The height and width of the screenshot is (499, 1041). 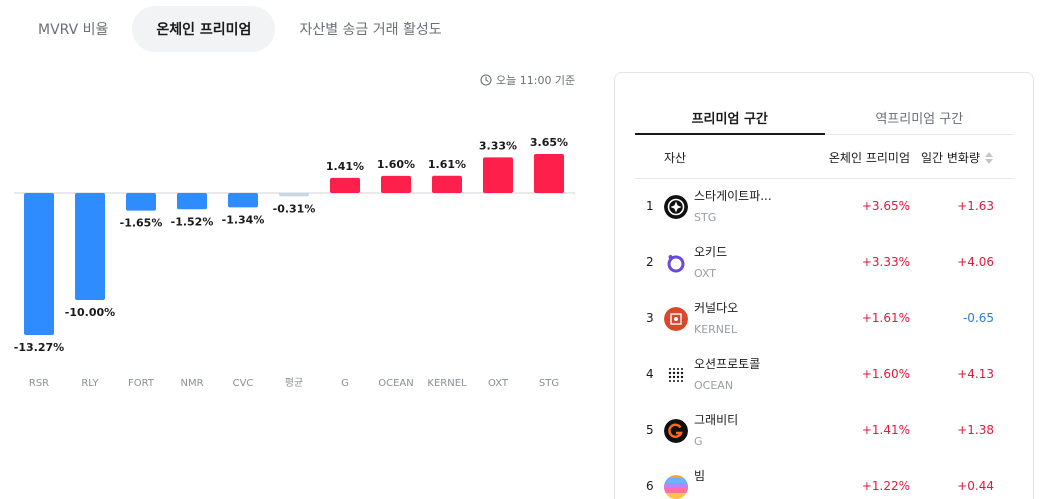 What do you see at coordinates (294, 383) in the screenshot?
I see `x-tick-label: 평균` at bounding box center [294, 383].